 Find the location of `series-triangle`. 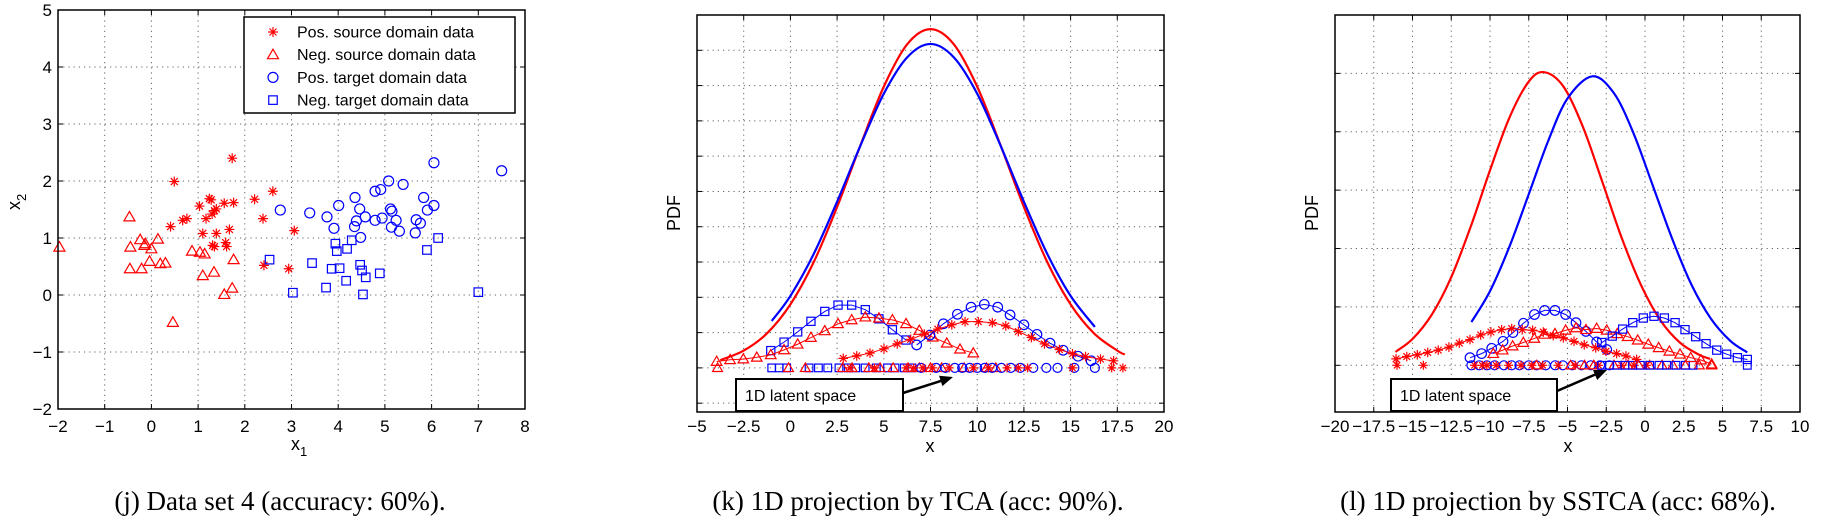

series-triangle is located at coordinates (845, 338).